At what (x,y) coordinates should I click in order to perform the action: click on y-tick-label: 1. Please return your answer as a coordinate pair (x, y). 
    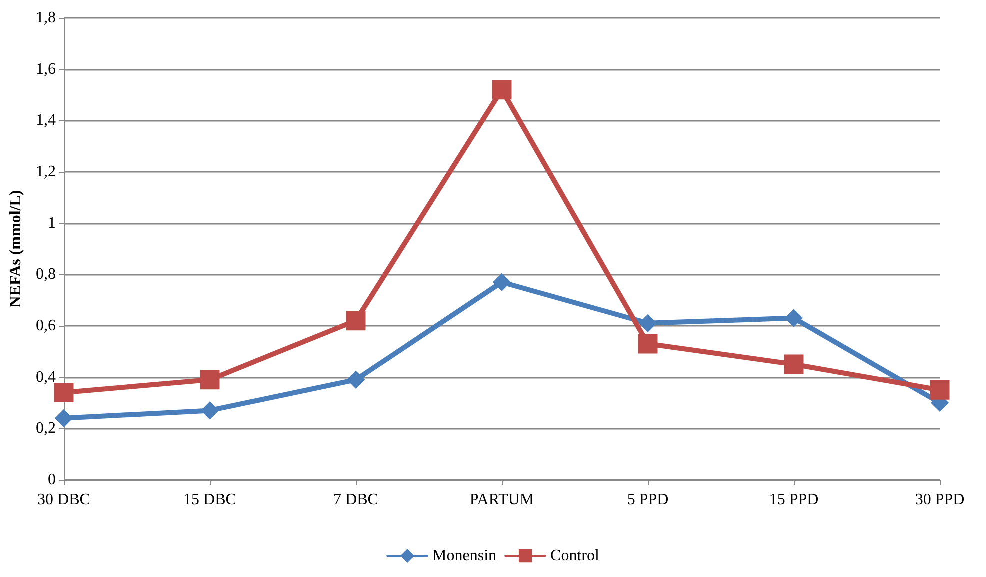
    Looking at the image, I should click on (52, 223).